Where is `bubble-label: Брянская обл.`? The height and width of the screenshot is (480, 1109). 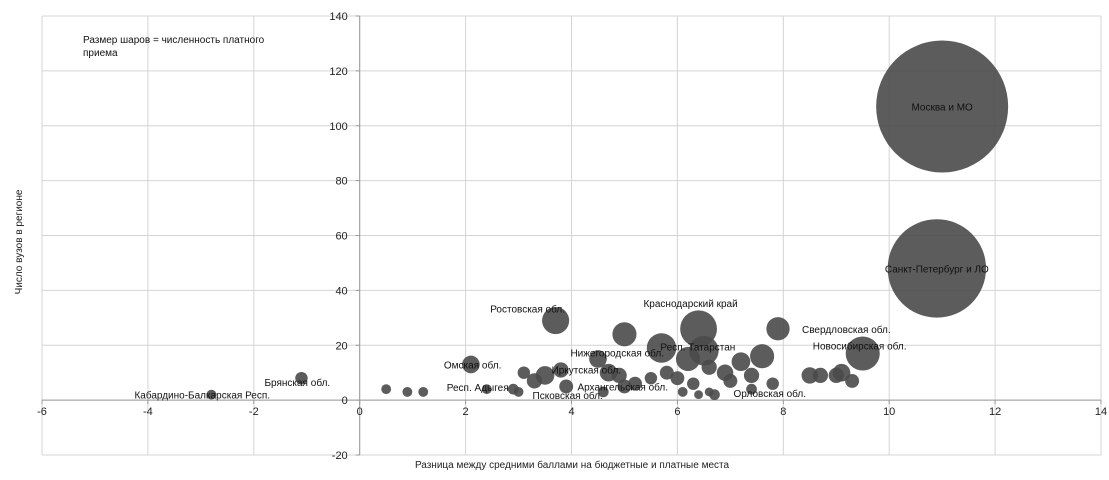 bubble-label: Брянская обл. is located at coordinates (297, 383).